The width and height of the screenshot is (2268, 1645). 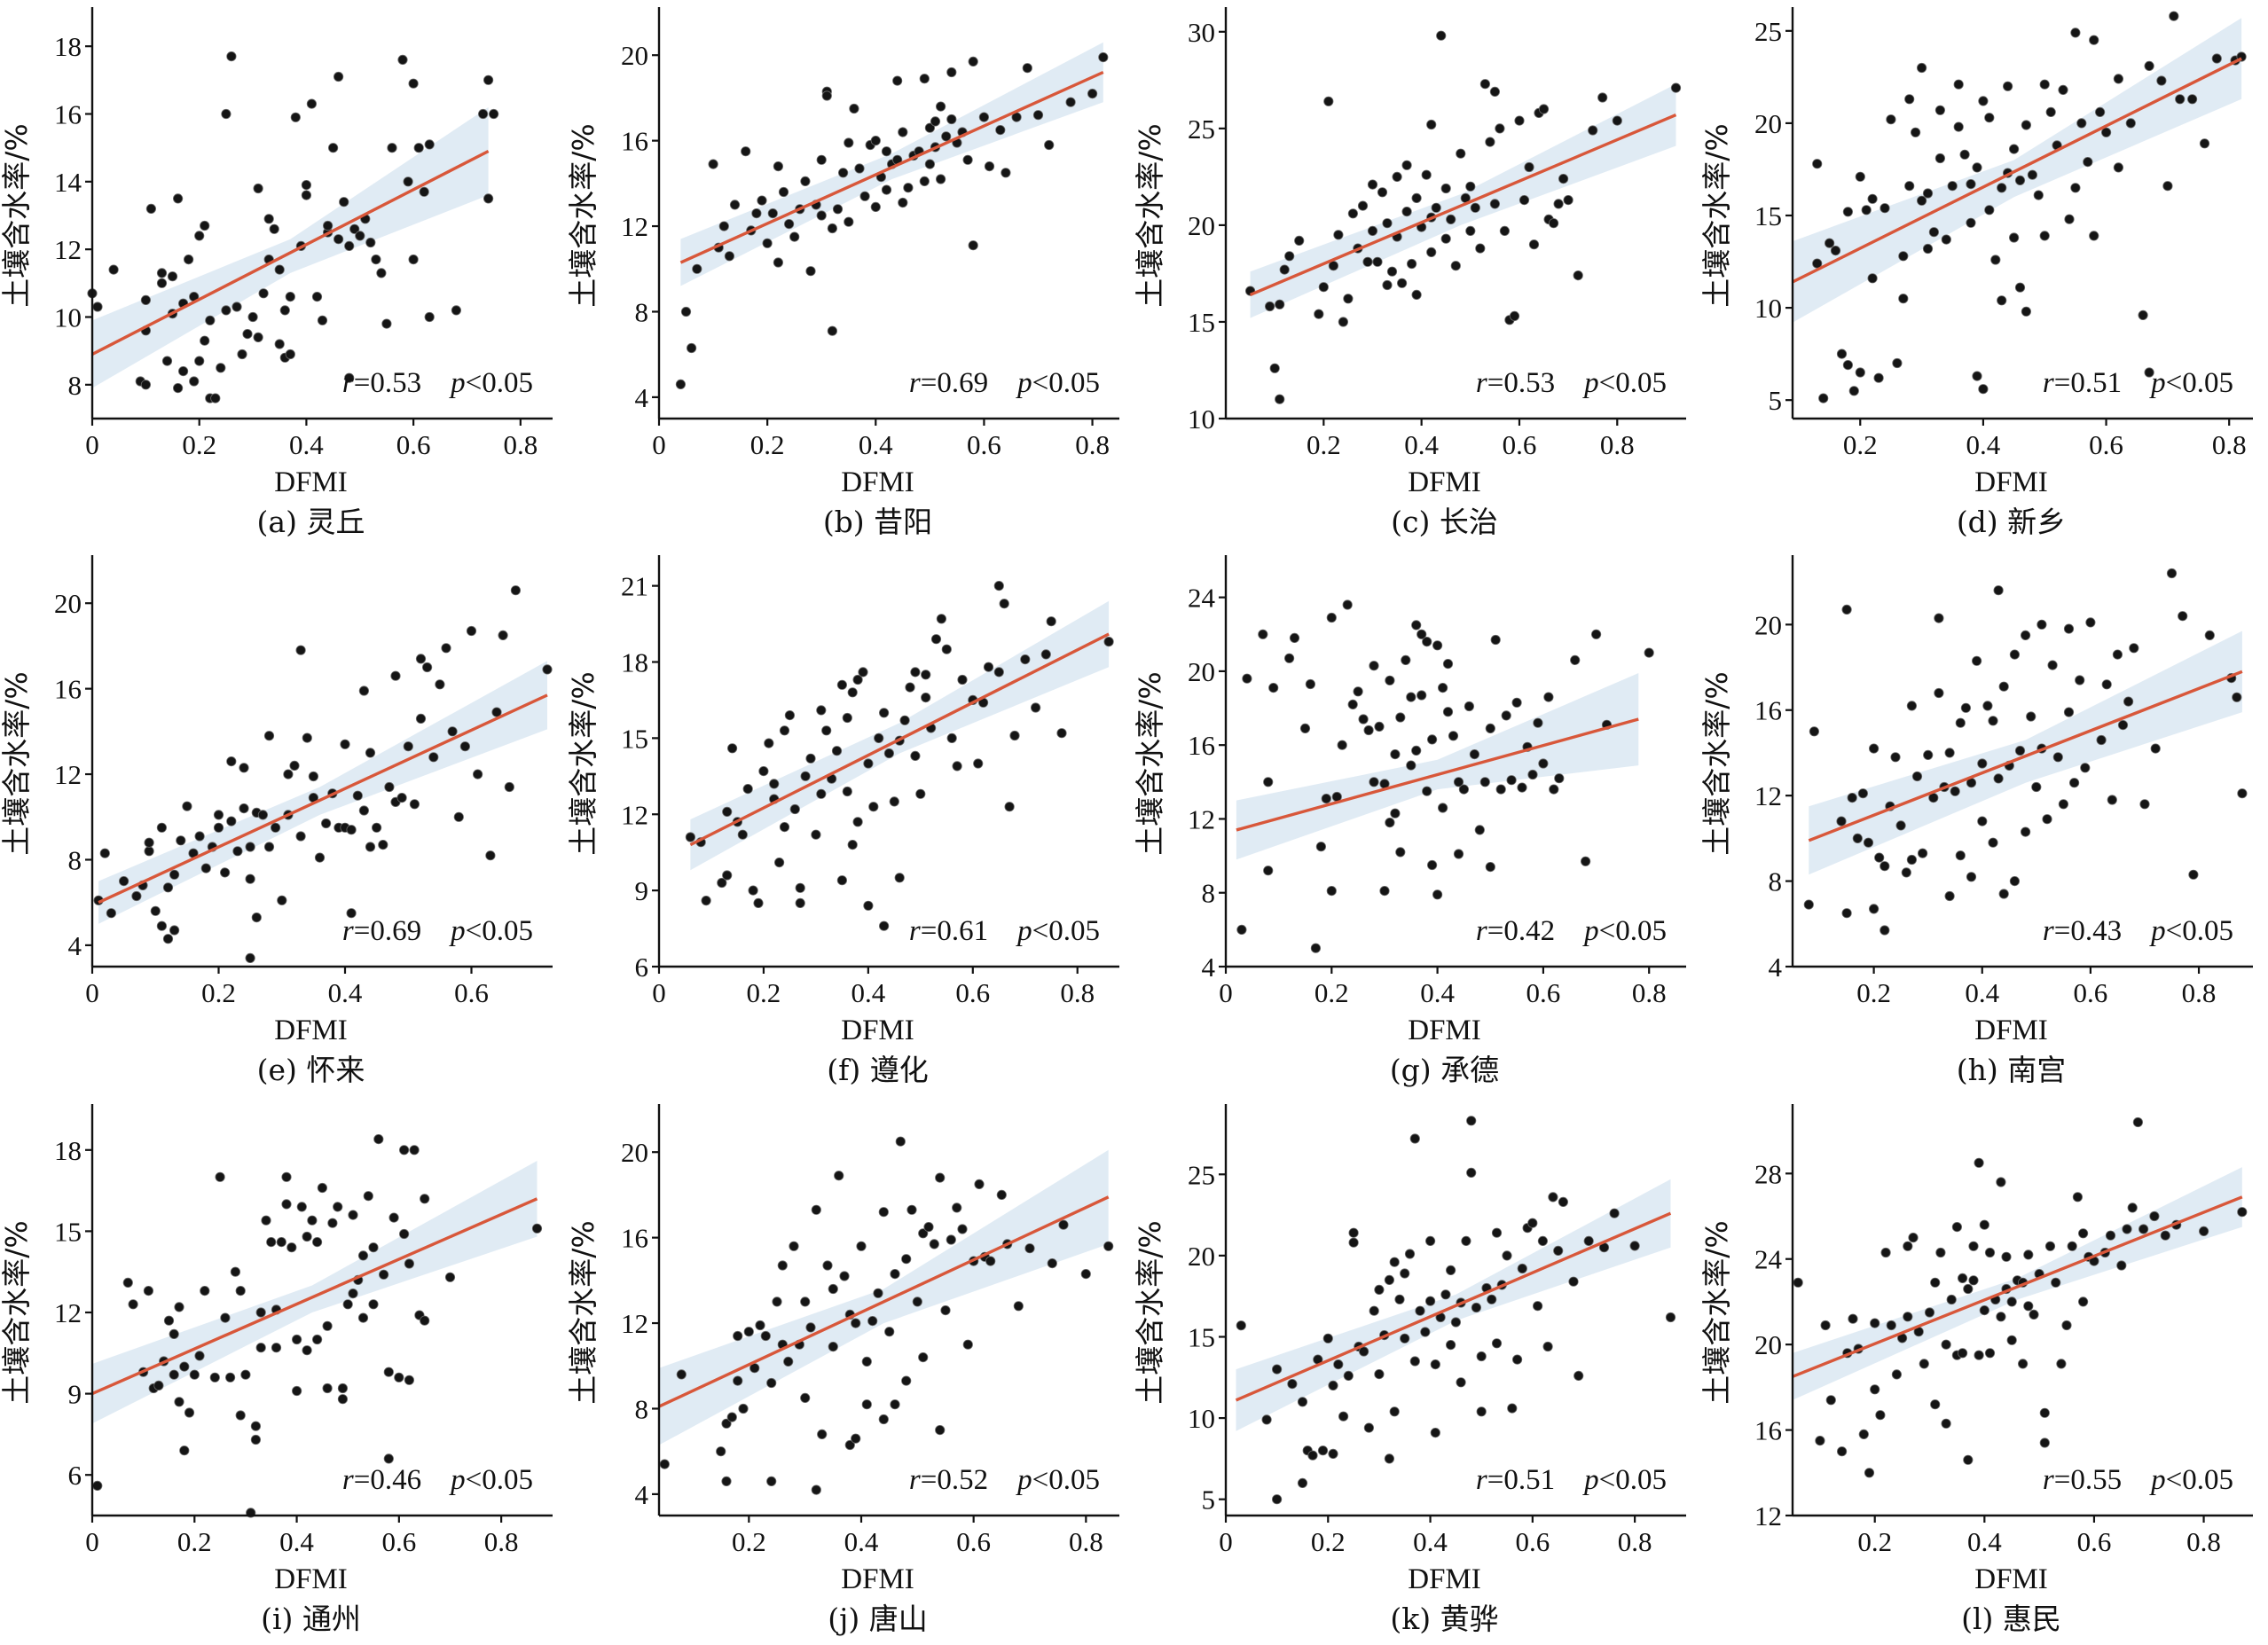 What do you see at coordinates (891, 167) in the screenshot?
I see `regression-line` at bounding box center [891, 167].